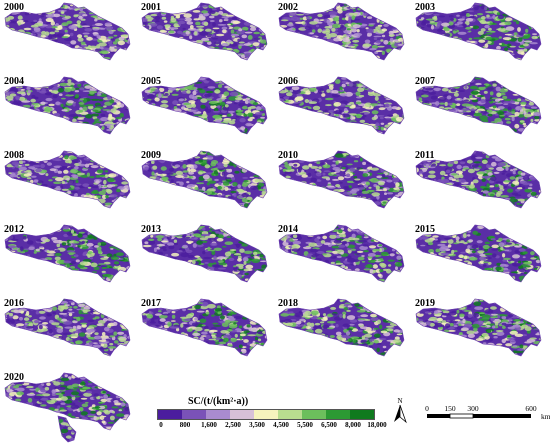  I want to click on map-panel-2014: 2014, so click(343, 260).